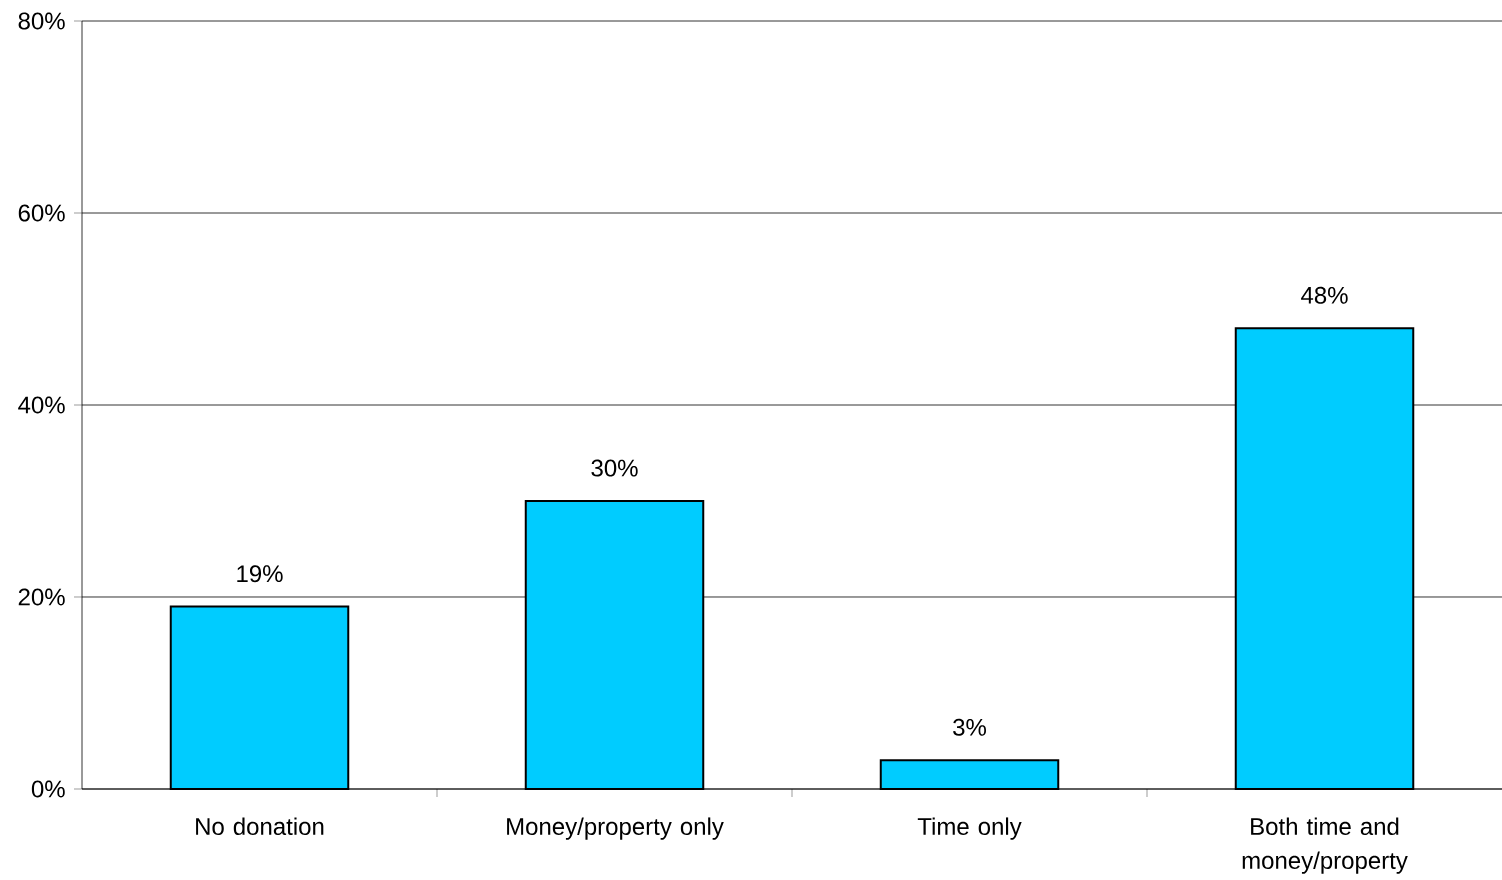  What do you see at coordinates (41, 405) in the screenshot?
I see `y-tick-label: 40%` at bounding box center [41, 405].